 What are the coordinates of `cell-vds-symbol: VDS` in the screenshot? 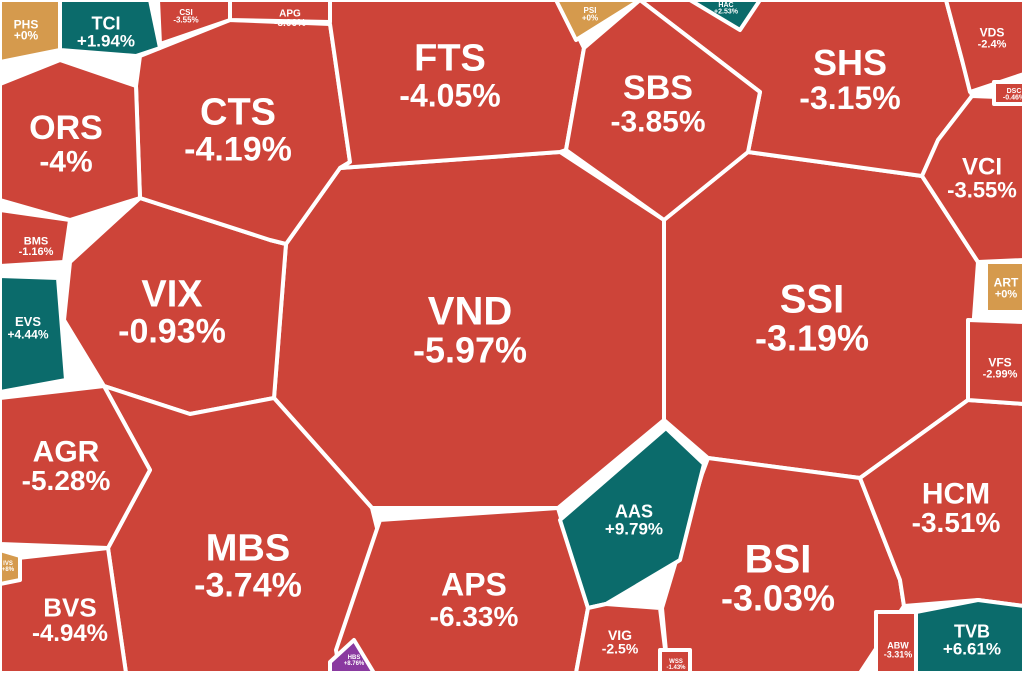 It's located at (992, 32).